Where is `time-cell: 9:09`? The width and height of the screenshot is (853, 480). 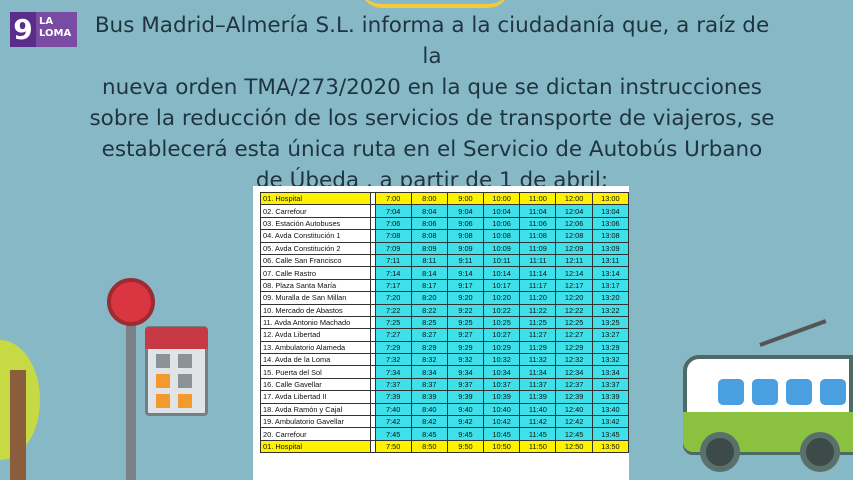 time-cell: 9:09 is located at coordinates (465, 248).